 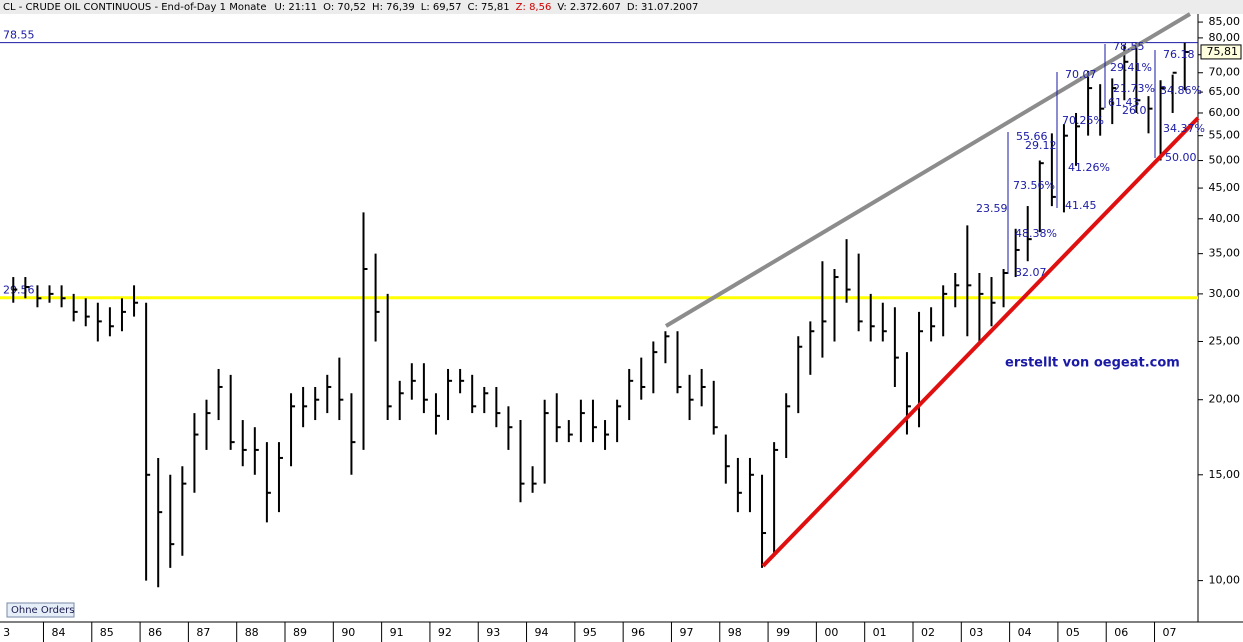 What do you see at coordinates (1092, 363) in the screenshot?
I see `credit: erstellt von oegeat.com` at bounding box center [1092, 363].